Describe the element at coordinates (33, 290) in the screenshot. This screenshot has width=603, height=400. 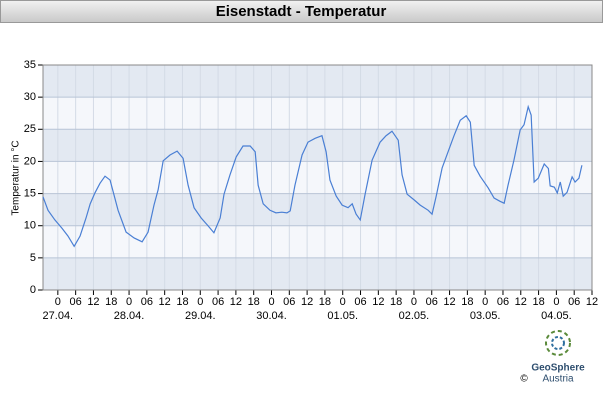
I see `y-tick-label: 0` at that location.